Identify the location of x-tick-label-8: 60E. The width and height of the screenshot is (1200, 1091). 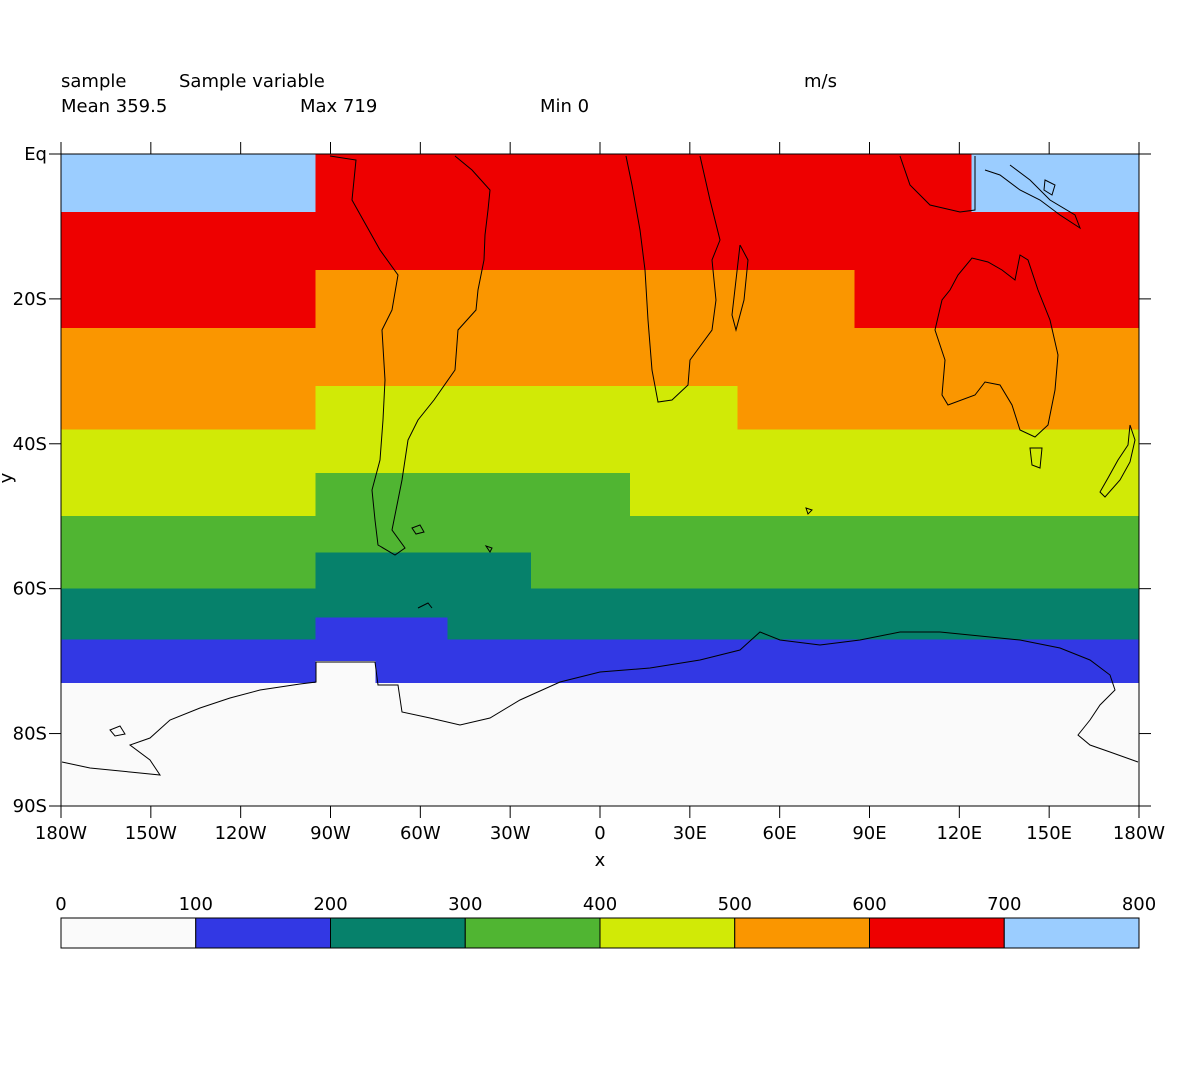
(780, 833).